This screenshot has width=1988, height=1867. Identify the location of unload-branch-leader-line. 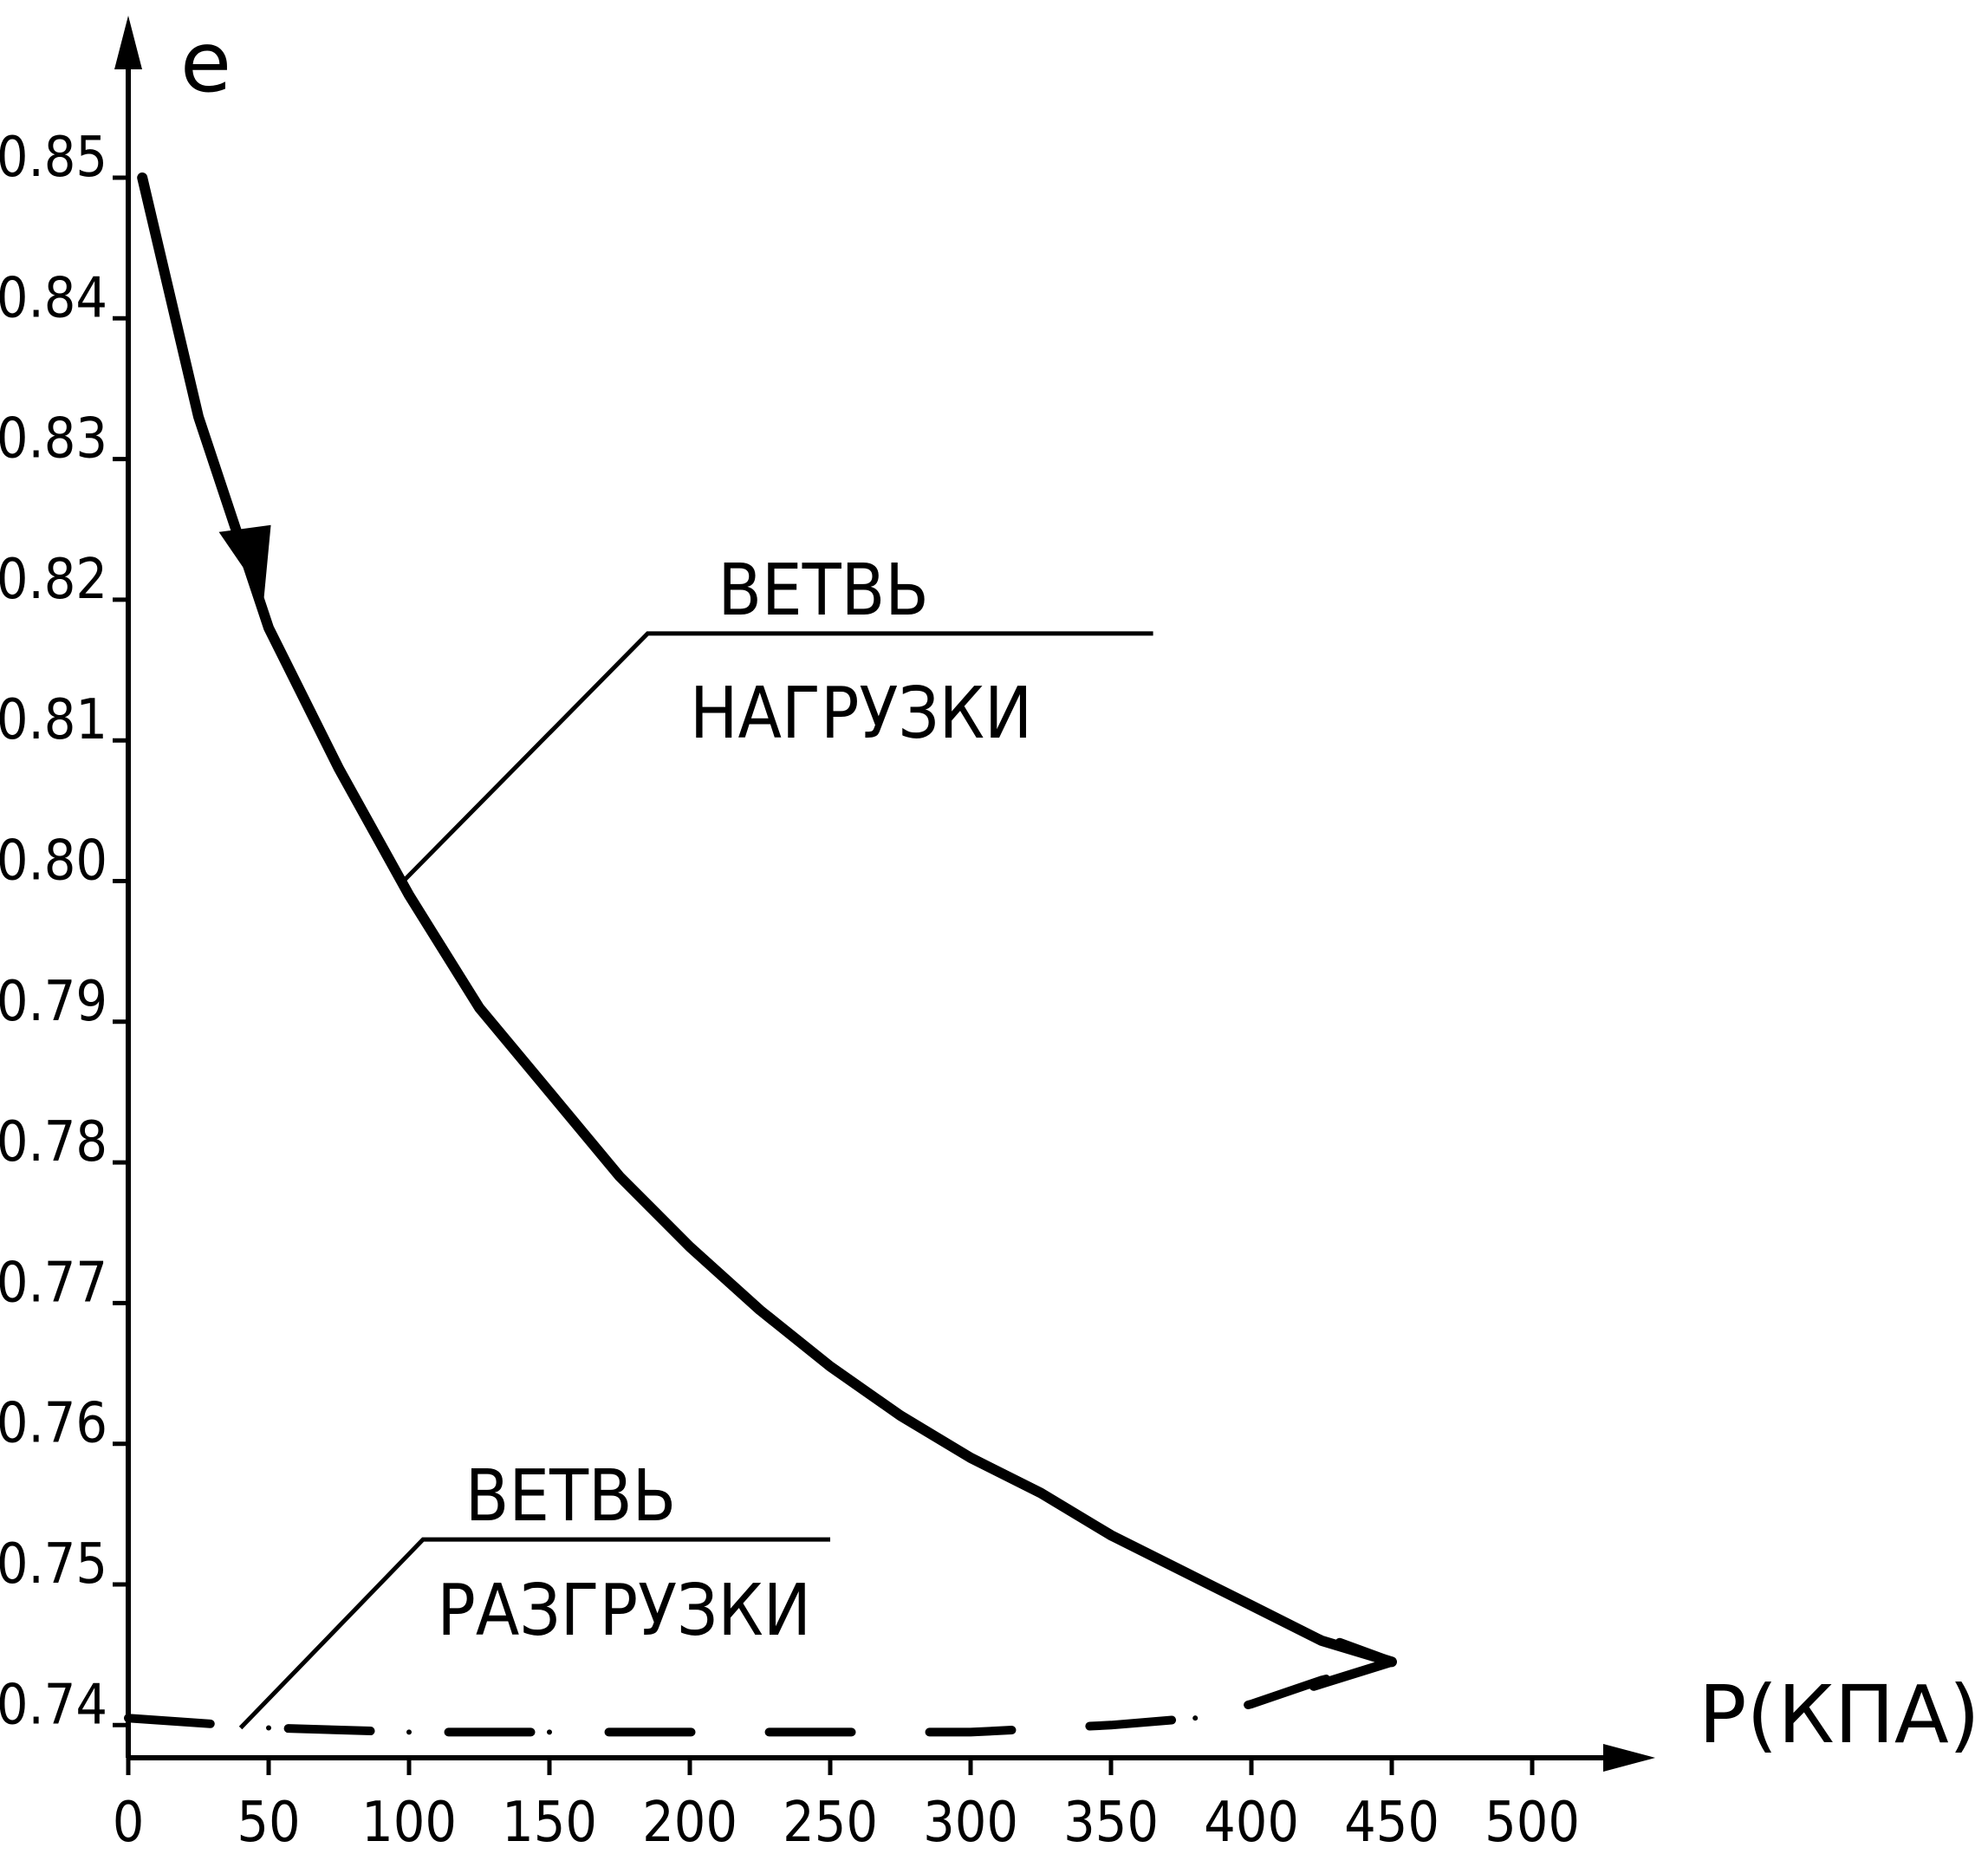
(534, 1633).